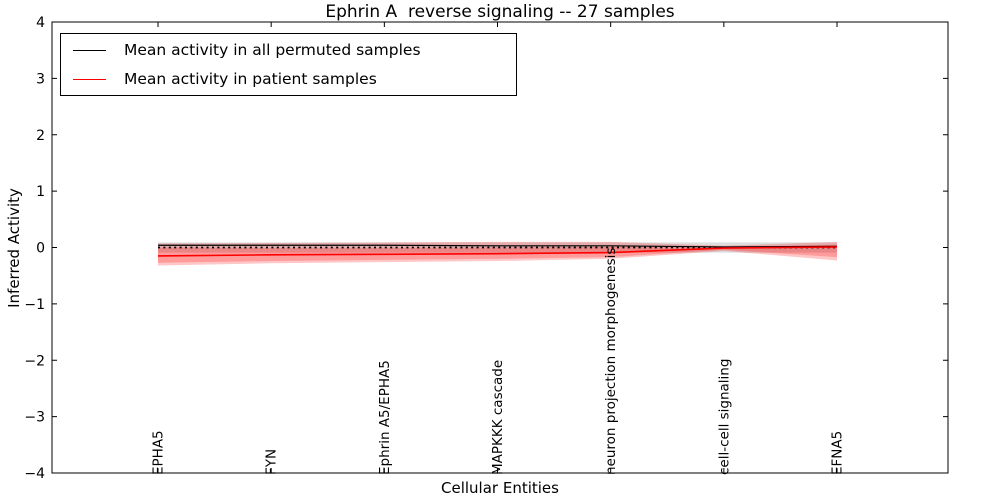  What do you see at coordinates (34, 418) in the screenshot?
I see `y-tick-label: −3` at bounding box center [34, 418].